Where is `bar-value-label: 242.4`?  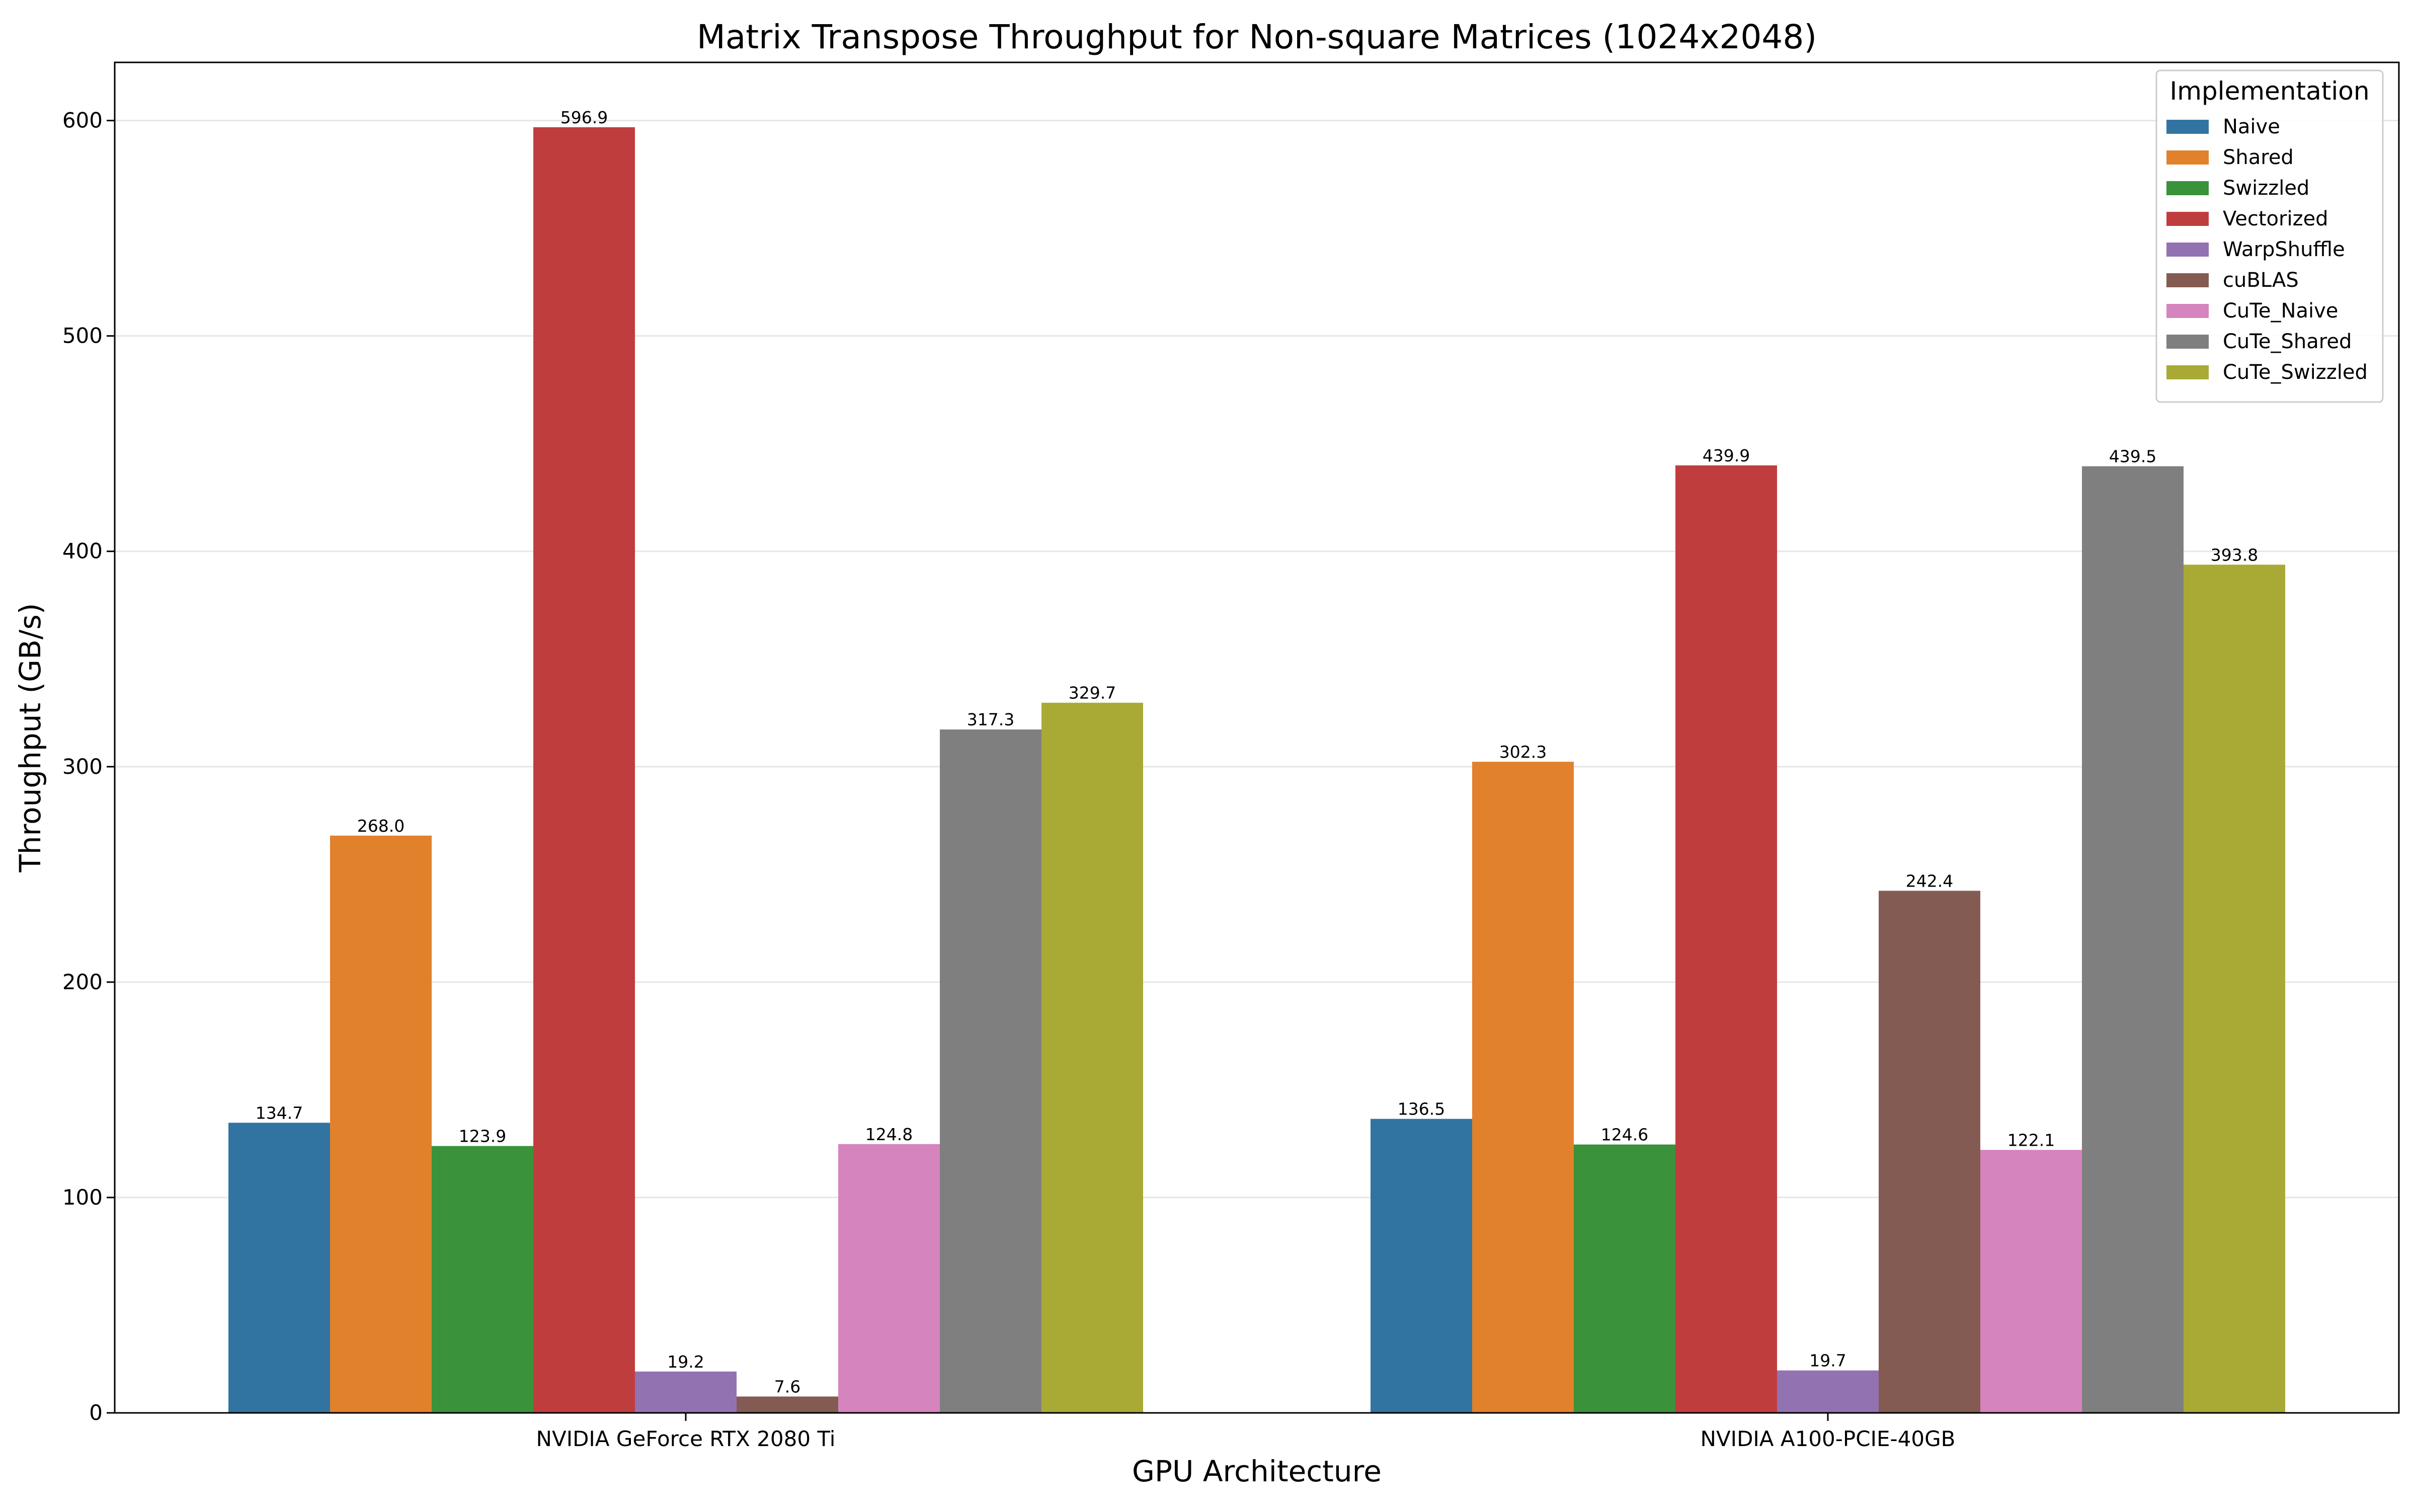 bar-value-label: 242.4 is located at coordinates (1930, 881).